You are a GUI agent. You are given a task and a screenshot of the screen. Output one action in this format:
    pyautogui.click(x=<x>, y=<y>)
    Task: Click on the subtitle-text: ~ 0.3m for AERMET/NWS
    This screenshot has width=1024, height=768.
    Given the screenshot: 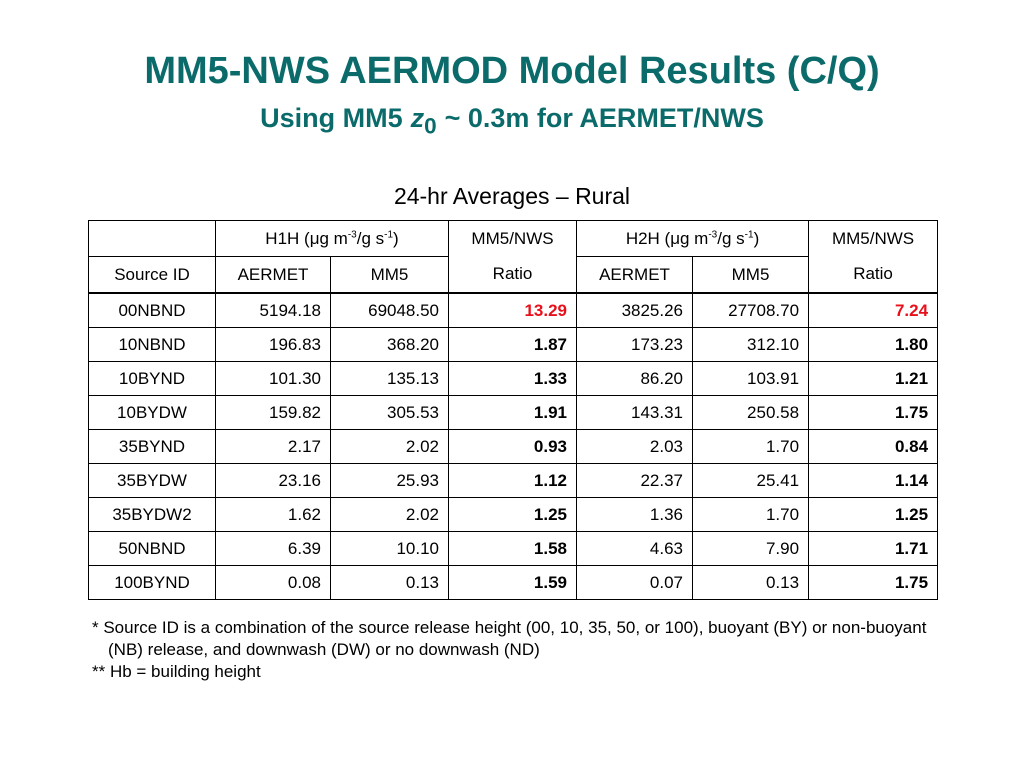 What is the action you would take?
    pyautogui.click(x=604, y=118)
    